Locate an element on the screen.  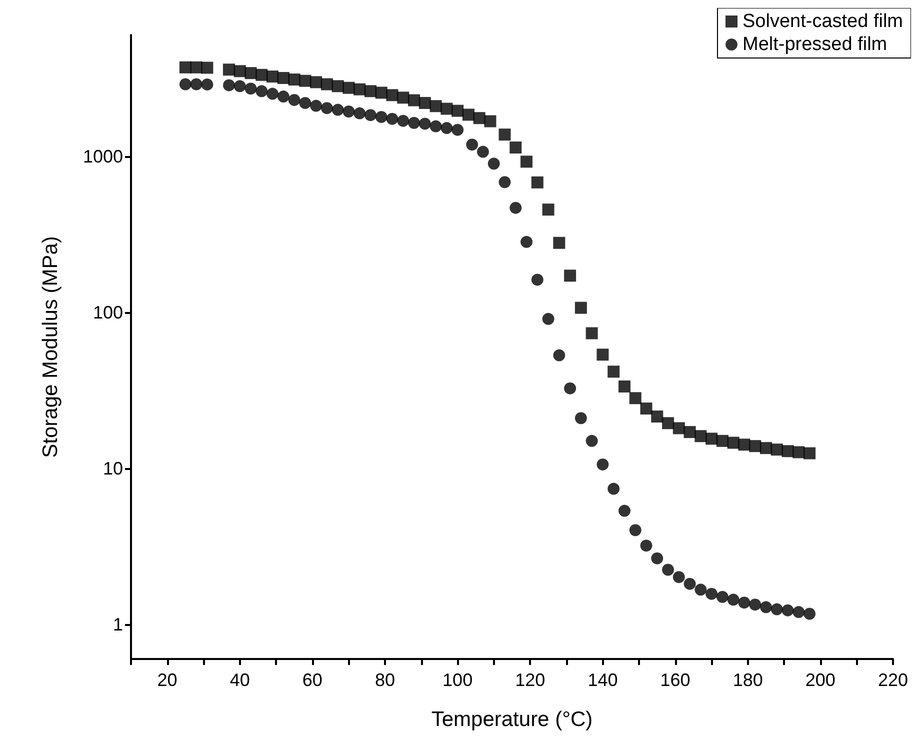
x-tick-label: 20 is located at coordinates (167, 680).